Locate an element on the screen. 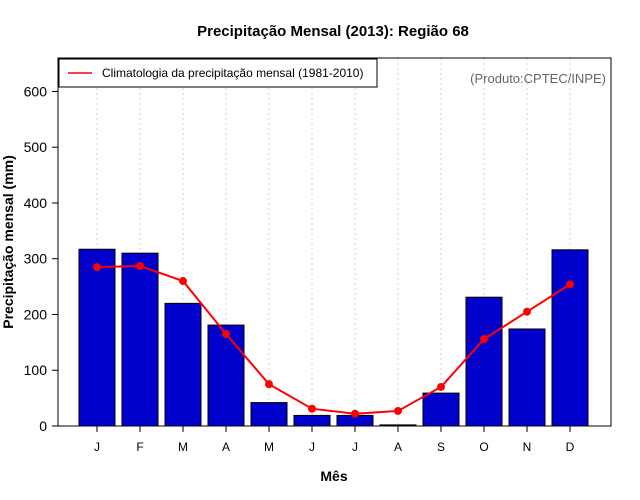 This screenshot has width=640, height=500. legend-box is located at coordinates (218, 73).